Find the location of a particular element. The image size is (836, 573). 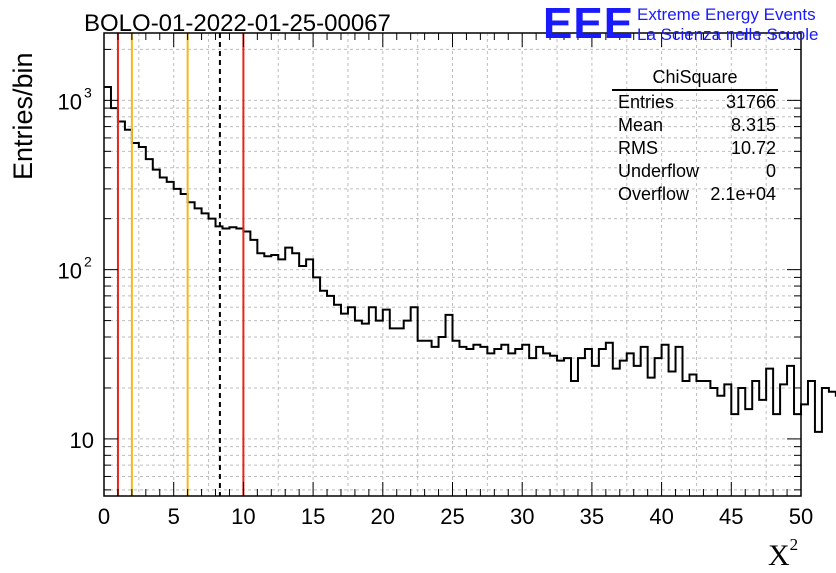

x-axis-label-exponent: 2 is located at coordinates (794, 544).